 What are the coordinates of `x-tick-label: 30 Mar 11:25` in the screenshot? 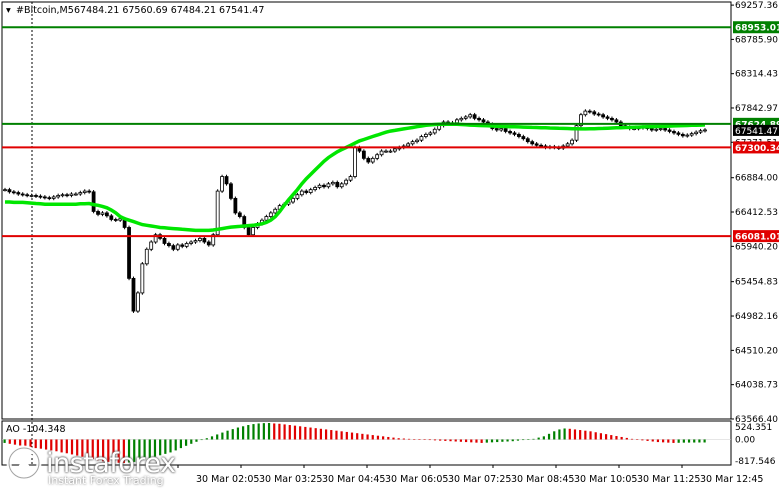 It's located at (668, 479).